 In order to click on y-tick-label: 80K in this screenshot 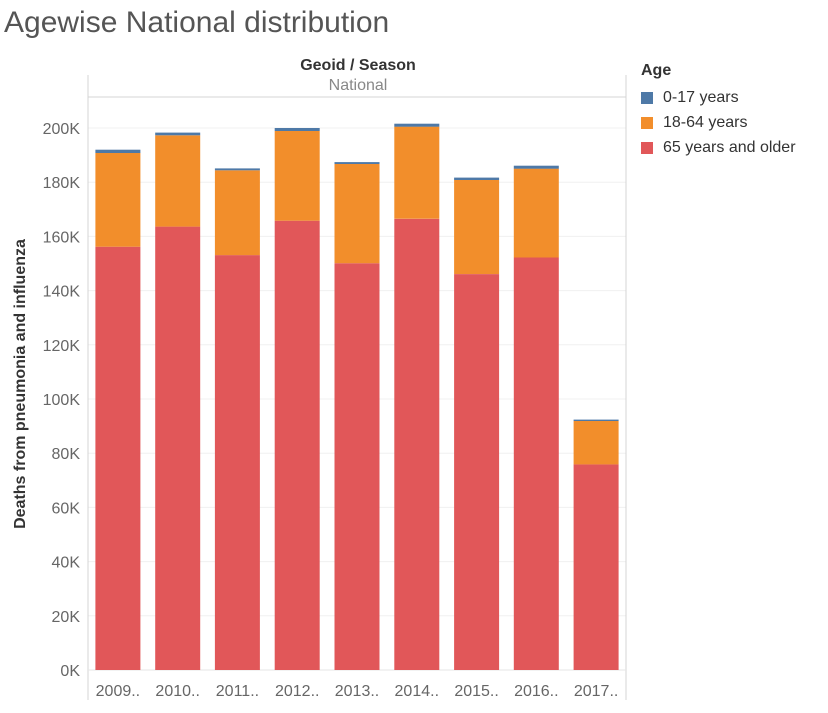, I will do `click(66, 454)`.